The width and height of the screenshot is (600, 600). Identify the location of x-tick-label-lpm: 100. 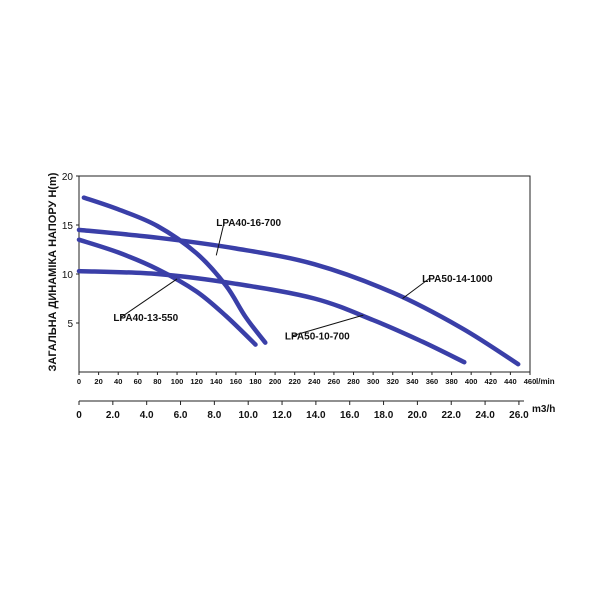
(177, 381).